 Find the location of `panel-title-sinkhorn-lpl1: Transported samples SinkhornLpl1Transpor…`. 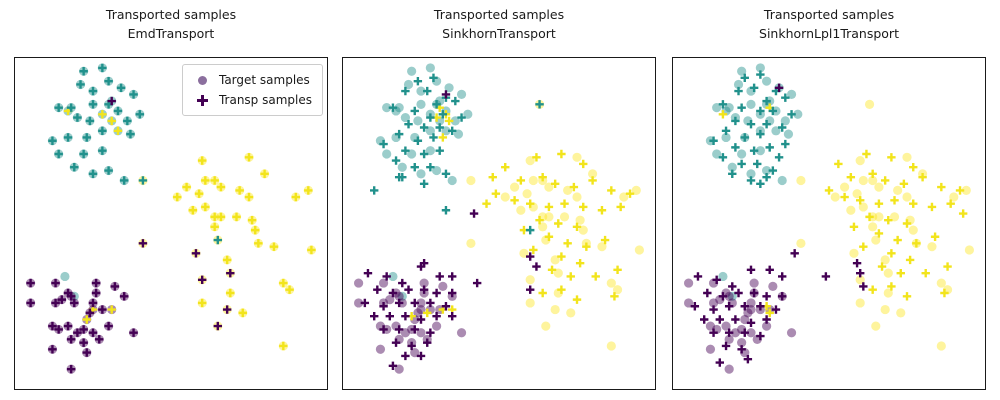

panel-title-sinkhorn-lpl1: Transported samples SinkhornLpl1Transpor… is located at coordinates (829, 24).